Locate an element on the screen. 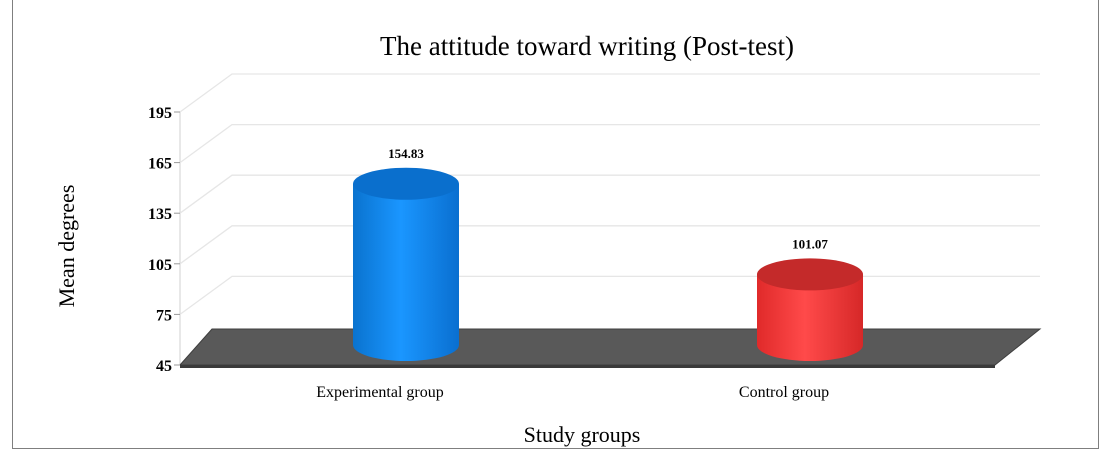 This screenshot has width=1103, height=450. x-axis-categories: Experimental group Control group is located at coordinates (572, 392).